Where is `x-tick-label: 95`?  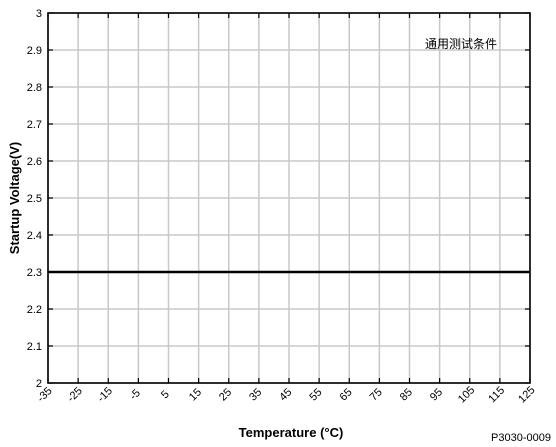 x-tick-label: 95 is located at coordinates (436, 394).